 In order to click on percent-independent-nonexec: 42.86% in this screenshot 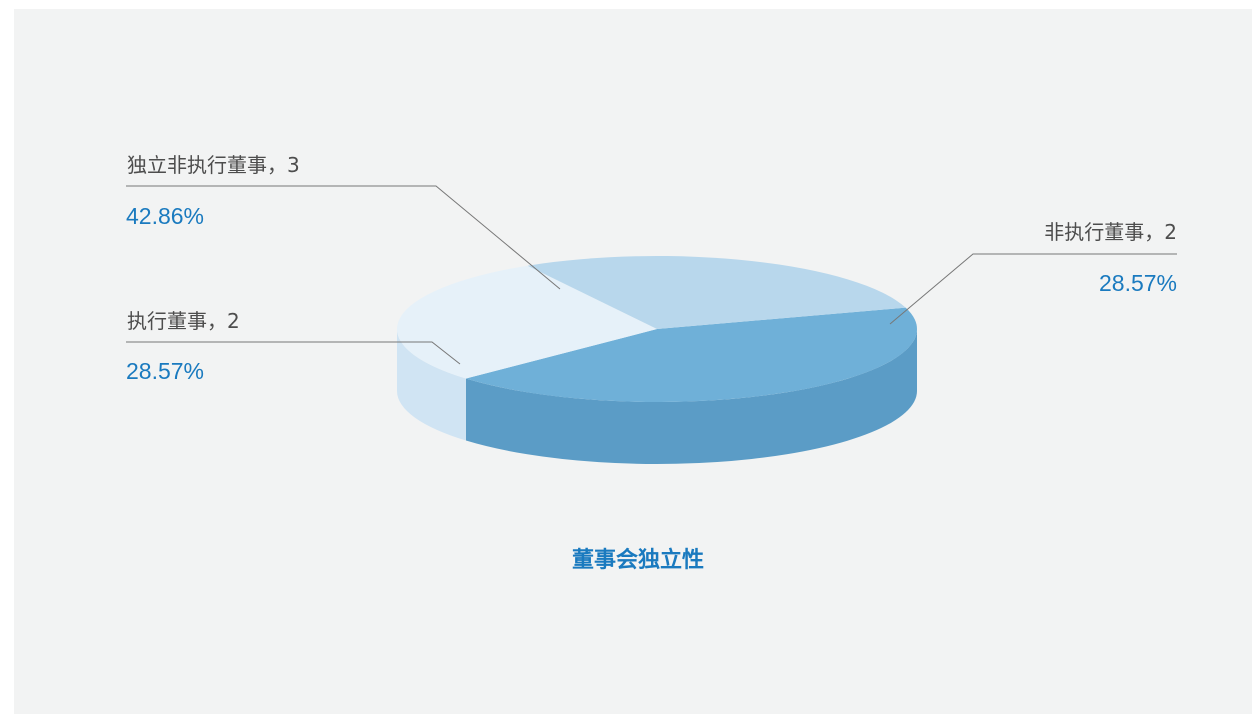, I will do `click(165, 216)`.